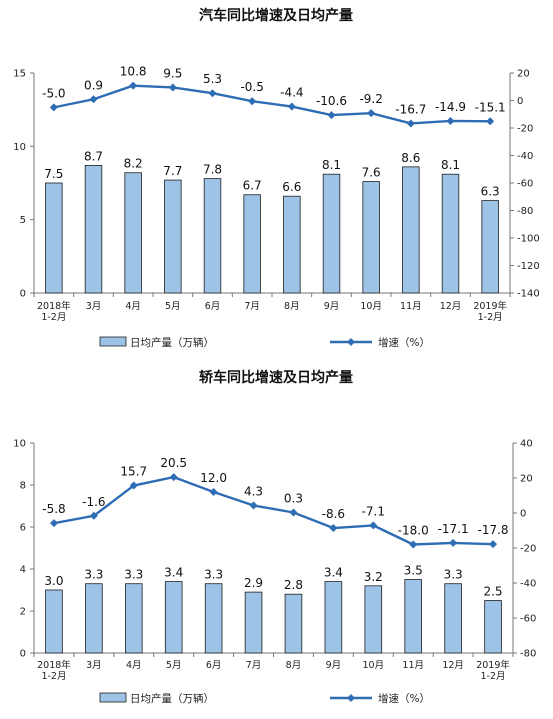 This screenshot has height=719, width=553. I want to click on left-tick-label: 10, so click(19, 147).